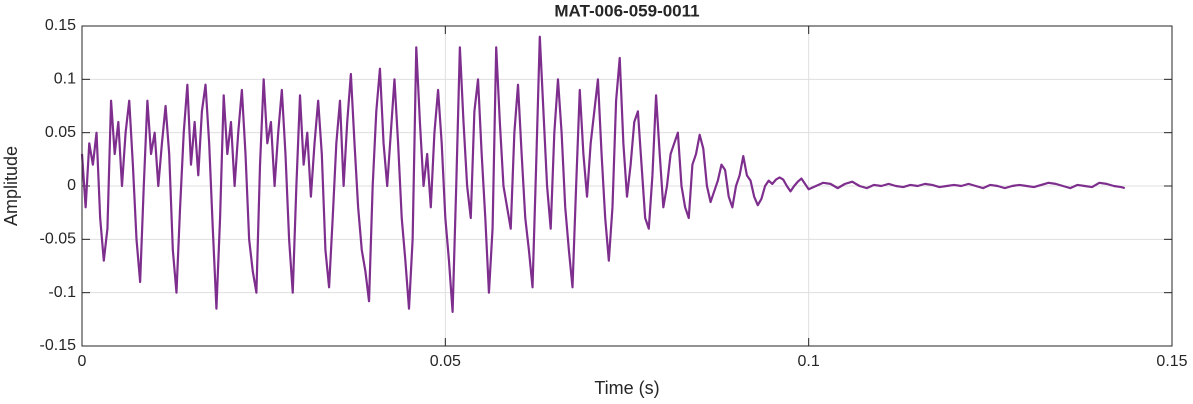 The height and width of the screenshot is (404, 1193). Describe the element at coordinates (626, 10) in the screenshot. I see `chart-title: MAT-006-059-0011` at that location.